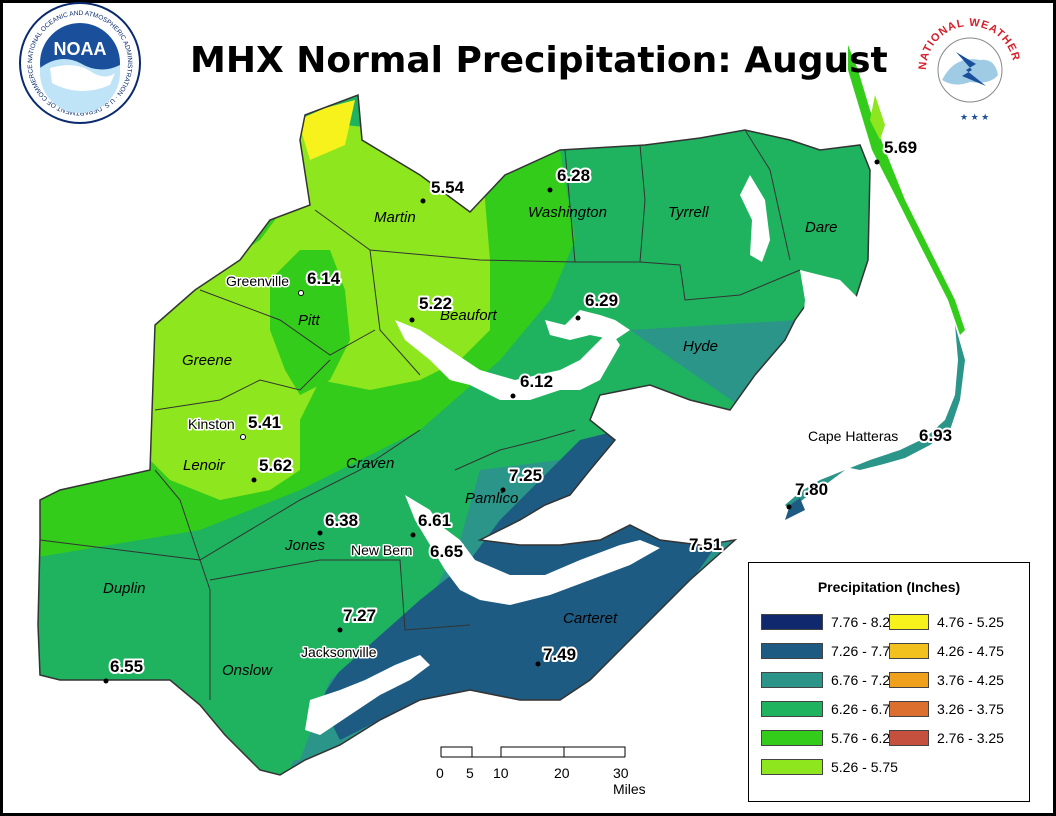  I want to click on county-label-tyrrell: Tyrrell, so click(688, 212).